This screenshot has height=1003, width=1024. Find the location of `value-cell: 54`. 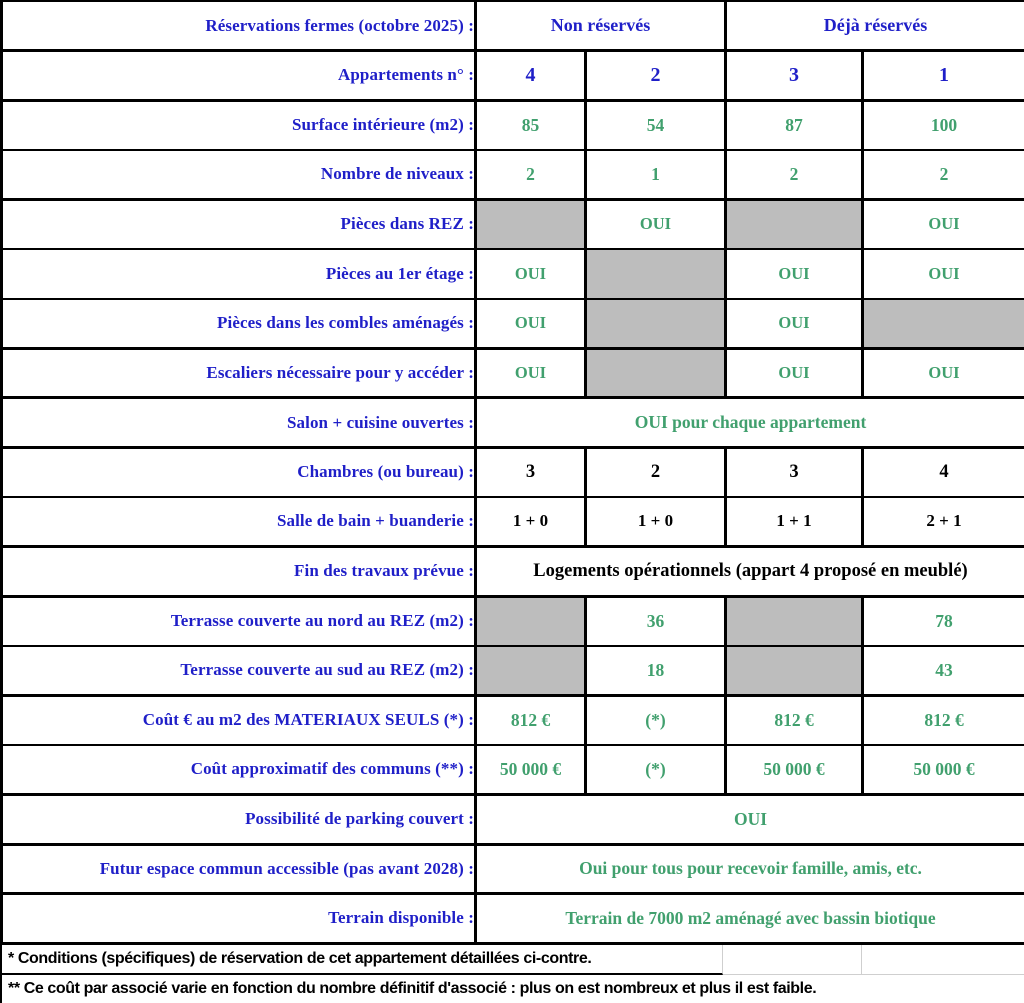

value-cell: 54 is located at coordinates (655, 125).